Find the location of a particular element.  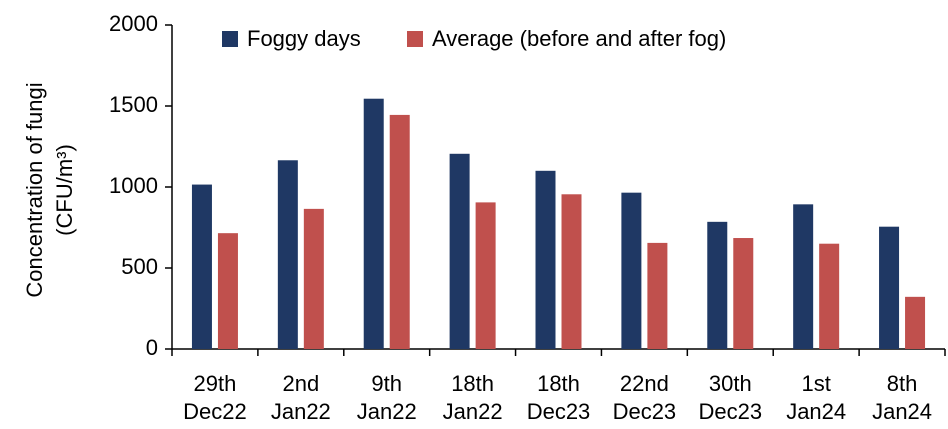

x-tick-label: 30th is located at coordinates (730, 383).